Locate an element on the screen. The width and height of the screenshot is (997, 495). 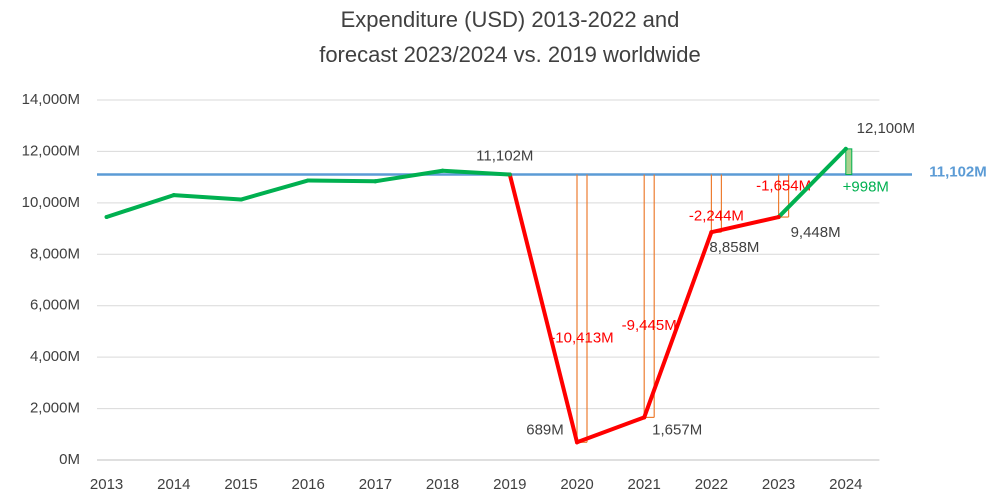
x-tick-label: 2015 is located at coordinates (240, 484).